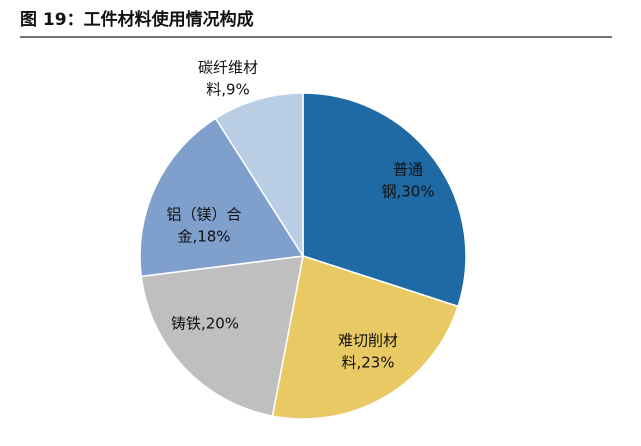 Image resolution: width=641 pixels, height=446 pixels. What do you see at coordinates (203, 215) in the screenshot?
I see `slice-label: 铝（镁）合` at bounding box center [203, 215].